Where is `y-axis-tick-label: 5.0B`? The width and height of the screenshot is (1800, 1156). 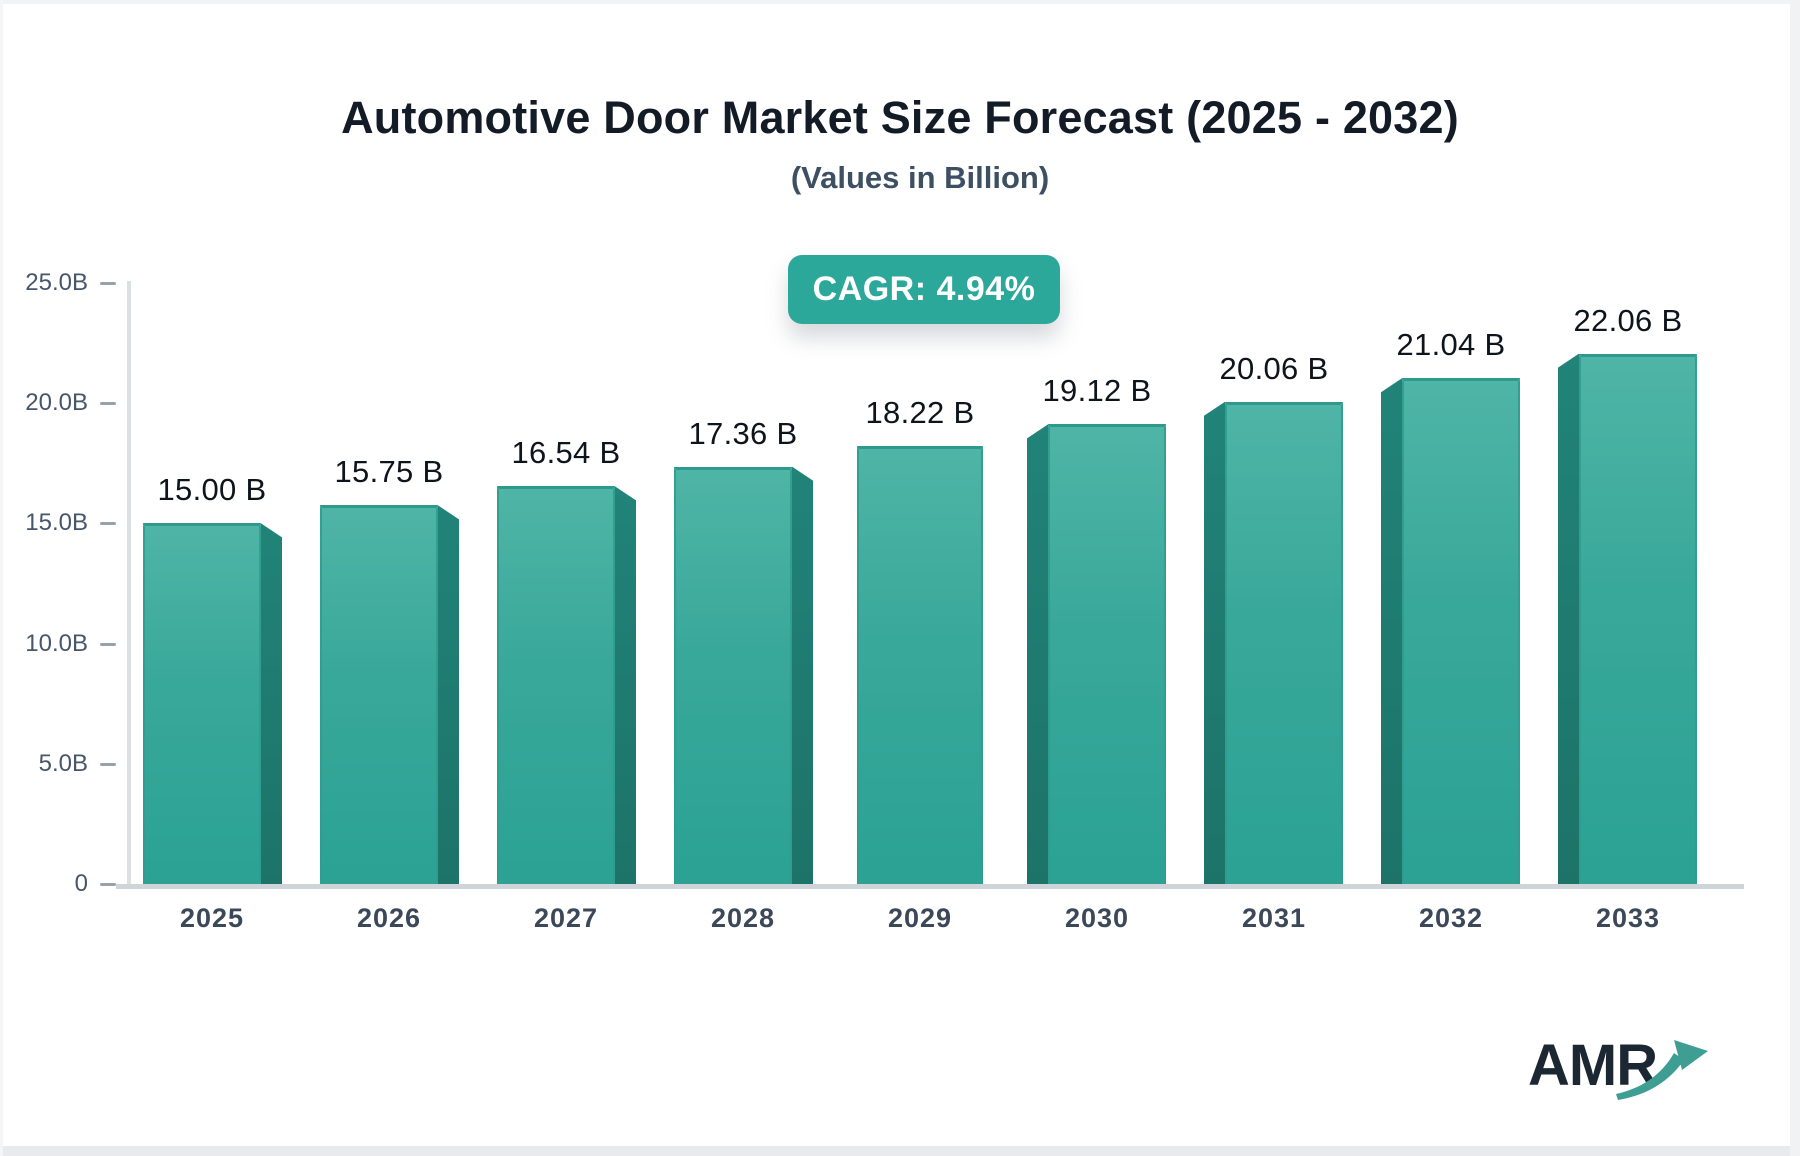
y-axis-tick-label: 5.0B is located at coordinates (63, 763).